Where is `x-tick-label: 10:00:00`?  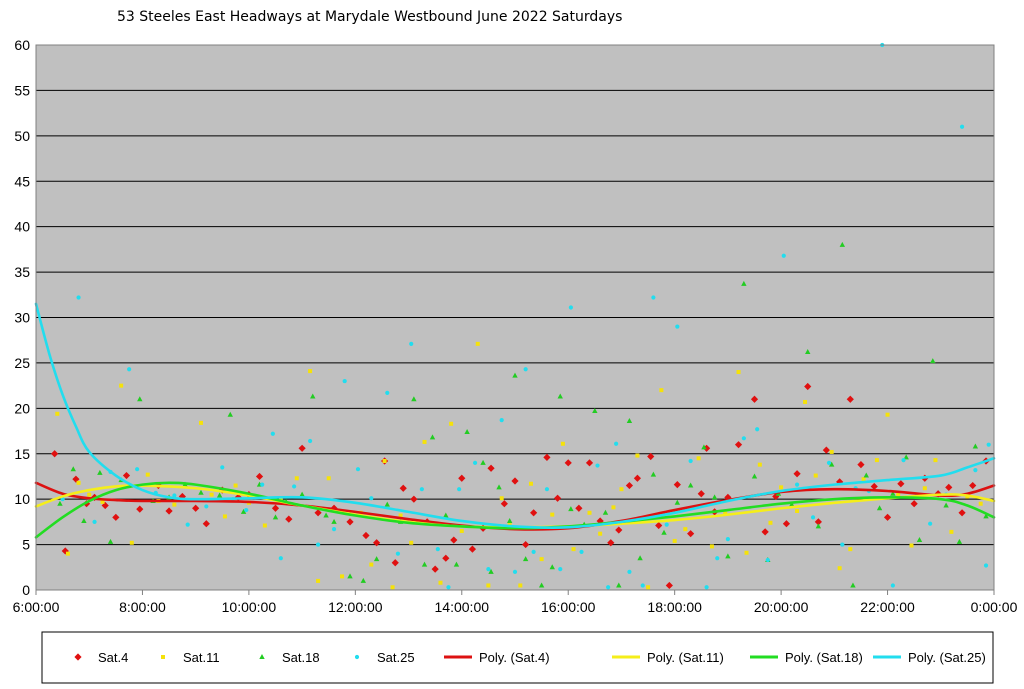
x-tick-label: 10:00:00 is located at coordinates (249, 607).